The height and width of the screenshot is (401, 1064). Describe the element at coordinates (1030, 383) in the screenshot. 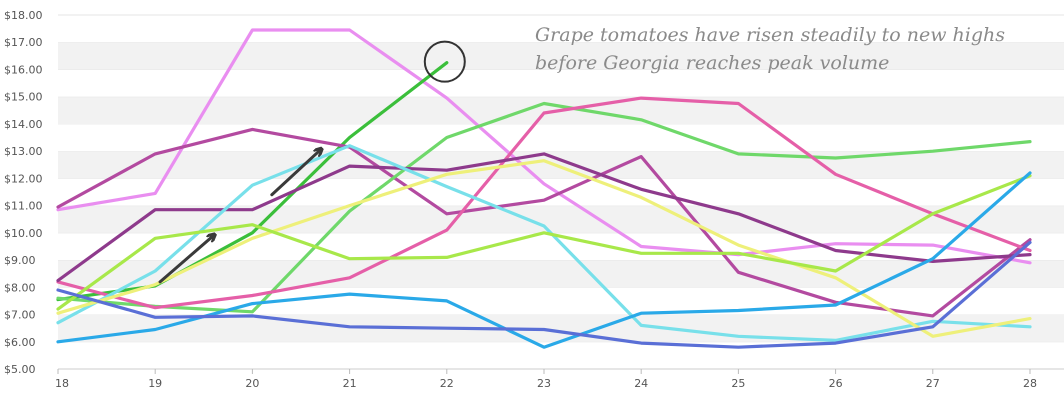

I see `x-tick-label: 28` at that location.